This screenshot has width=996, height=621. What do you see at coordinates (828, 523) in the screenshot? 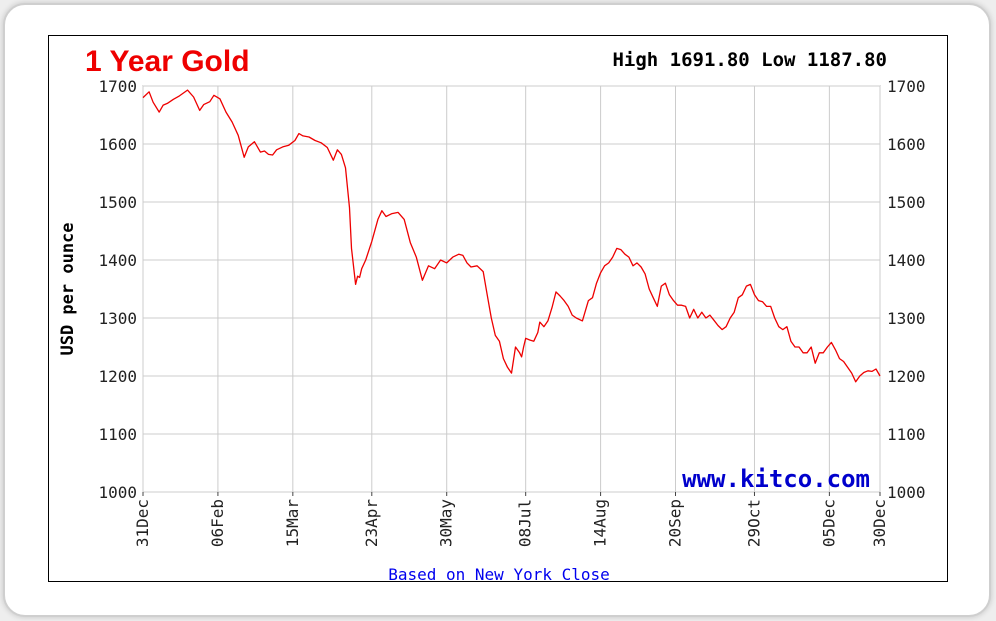
I see `x-tick-label: 05Dec` at bounding box center [828, 523].